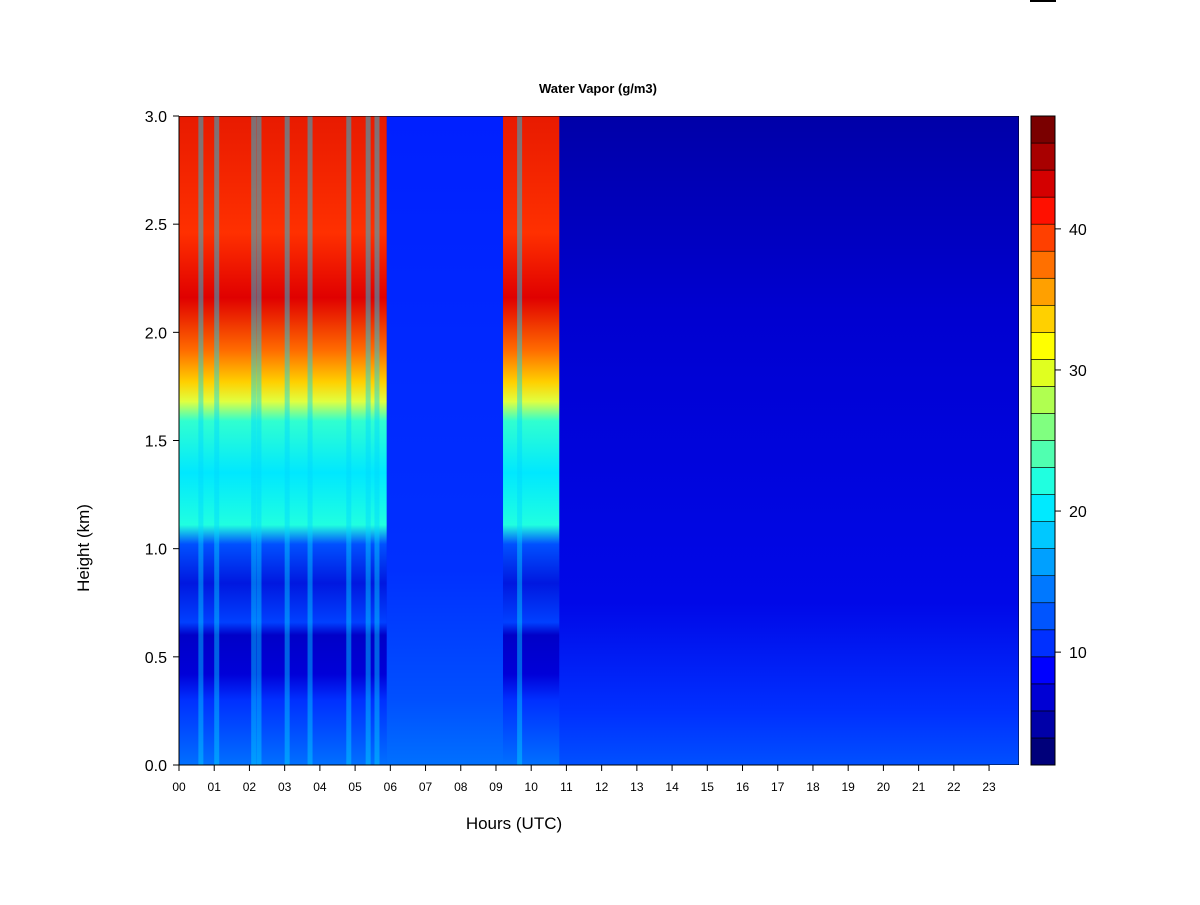 The width and height of the screenshot is (1200, 905). I want to click on x-tick-label: 22, so click(954, 787).